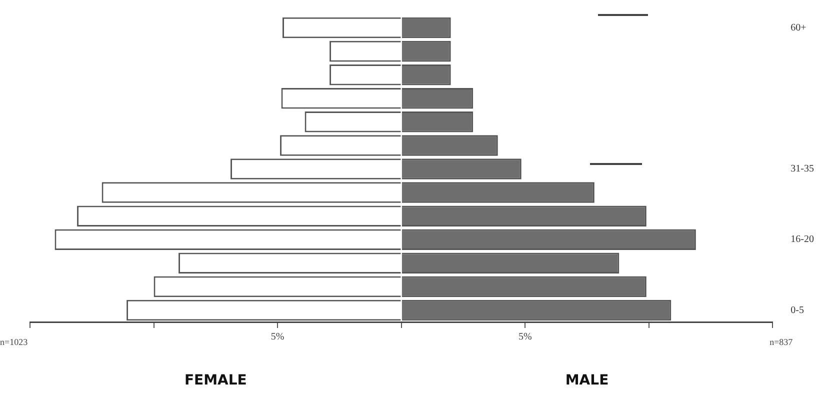  Describe the element at coordinates (798, 28) in the screenshot. I see `y-tick-label: 60+` at that location.